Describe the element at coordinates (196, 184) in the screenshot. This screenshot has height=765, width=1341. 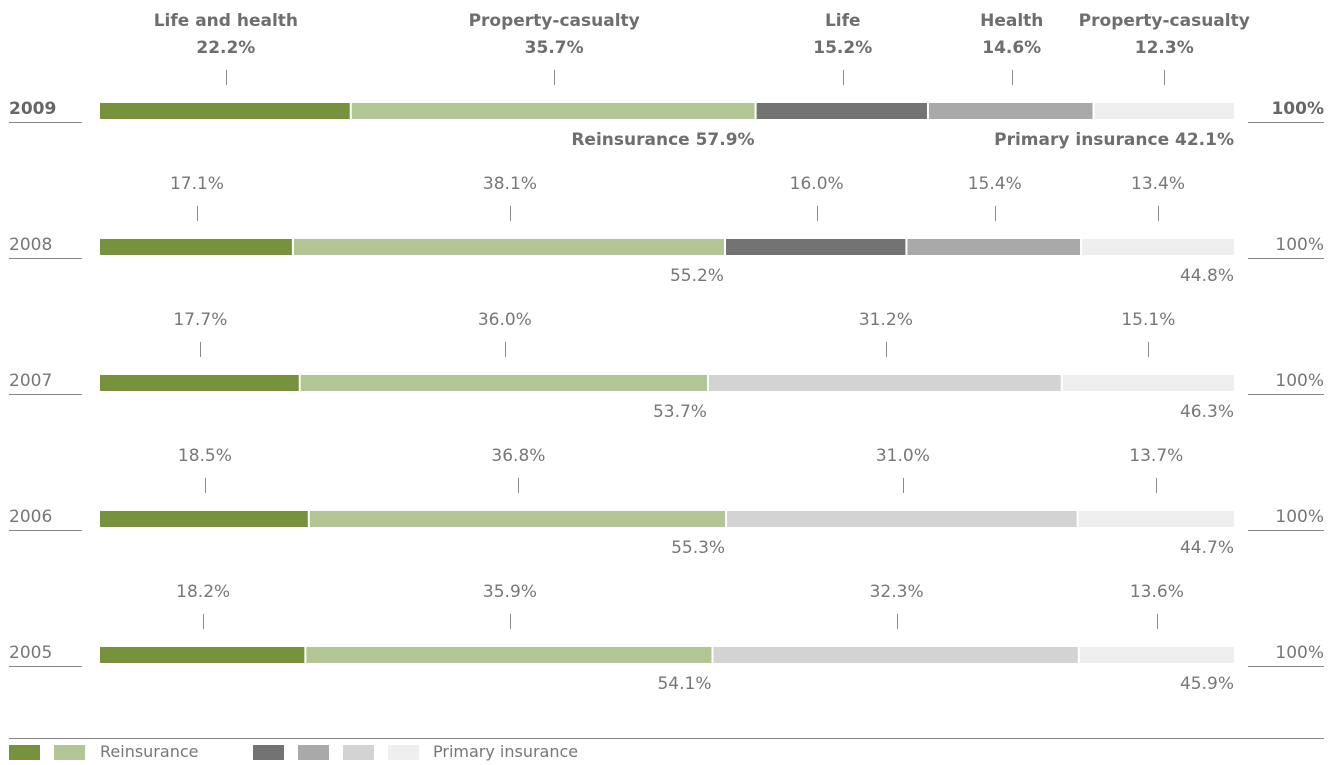
I see `segment-value-2008-0: 17.1%` at that location.